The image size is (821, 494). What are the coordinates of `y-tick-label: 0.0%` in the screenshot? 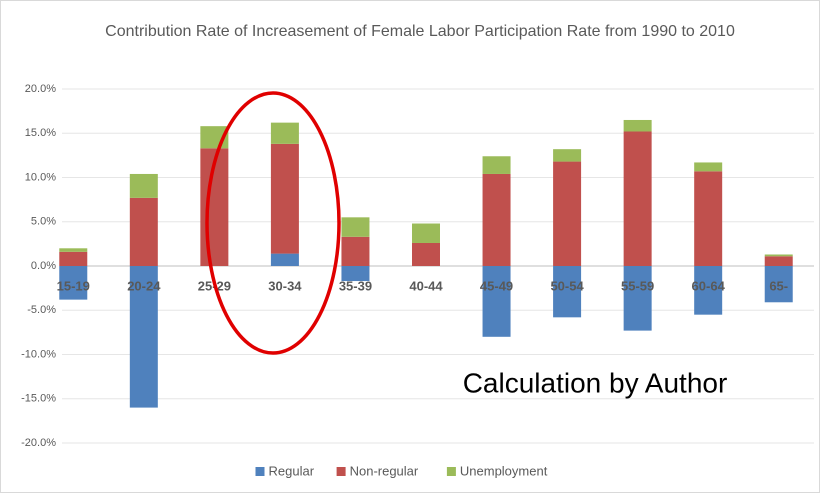 It's located at (43, 266).